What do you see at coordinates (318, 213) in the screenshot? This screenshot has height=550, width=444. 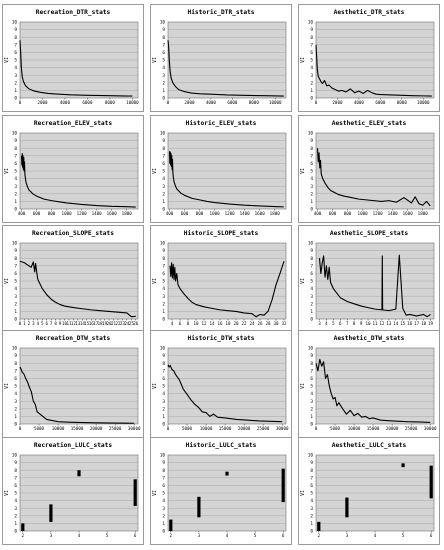 I see `x-tick-label: 400` at bounding box center [318, 213].